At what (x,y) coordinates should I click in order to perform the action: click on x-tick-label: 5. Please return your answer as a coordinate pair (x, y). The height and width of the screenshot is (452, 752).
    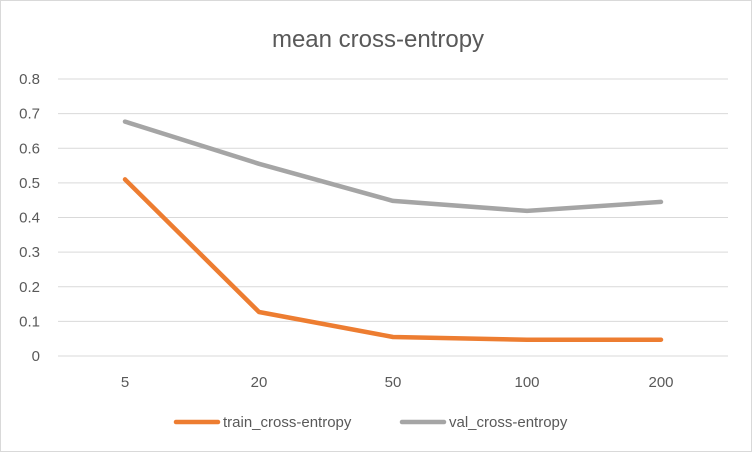
    Looking at the image, I should click on (125, 382).